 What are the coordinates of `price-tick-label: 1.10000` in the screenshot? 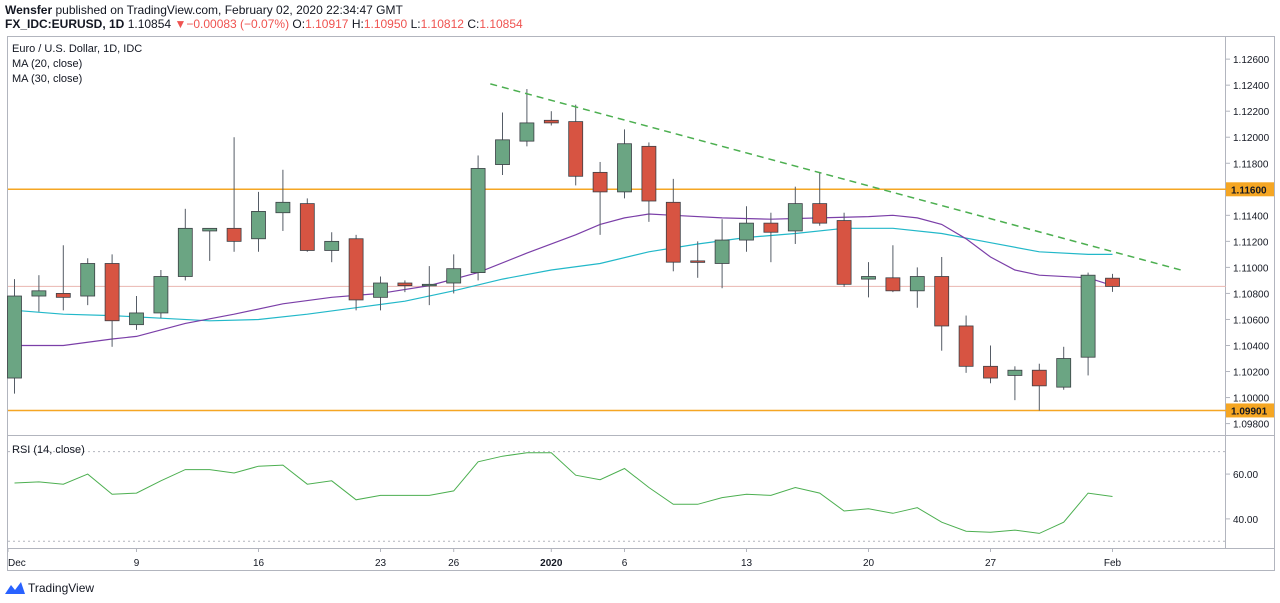 It's located at (1251, 399).